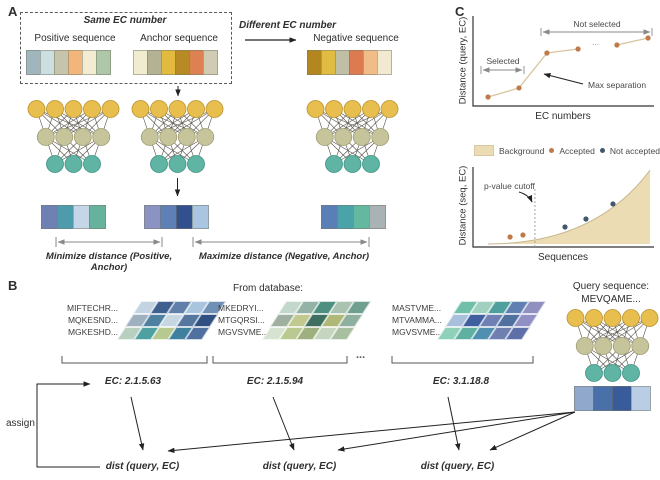  What do you see at coordinates (460, 11) in the screenshot?
I see `panel-c-label: C` at bounding box center [460, 11].